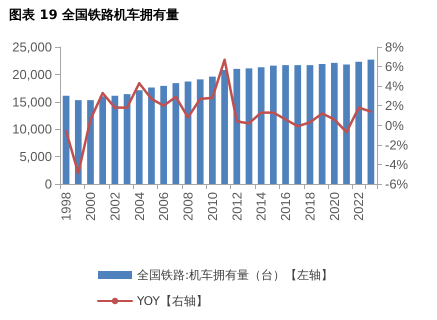 Image resolution: width=437 pixels, height=320 pixels. Describe the element at coordinates (394, 106) in the screenshot. I see `y2-tick-label: 2%` at that location.